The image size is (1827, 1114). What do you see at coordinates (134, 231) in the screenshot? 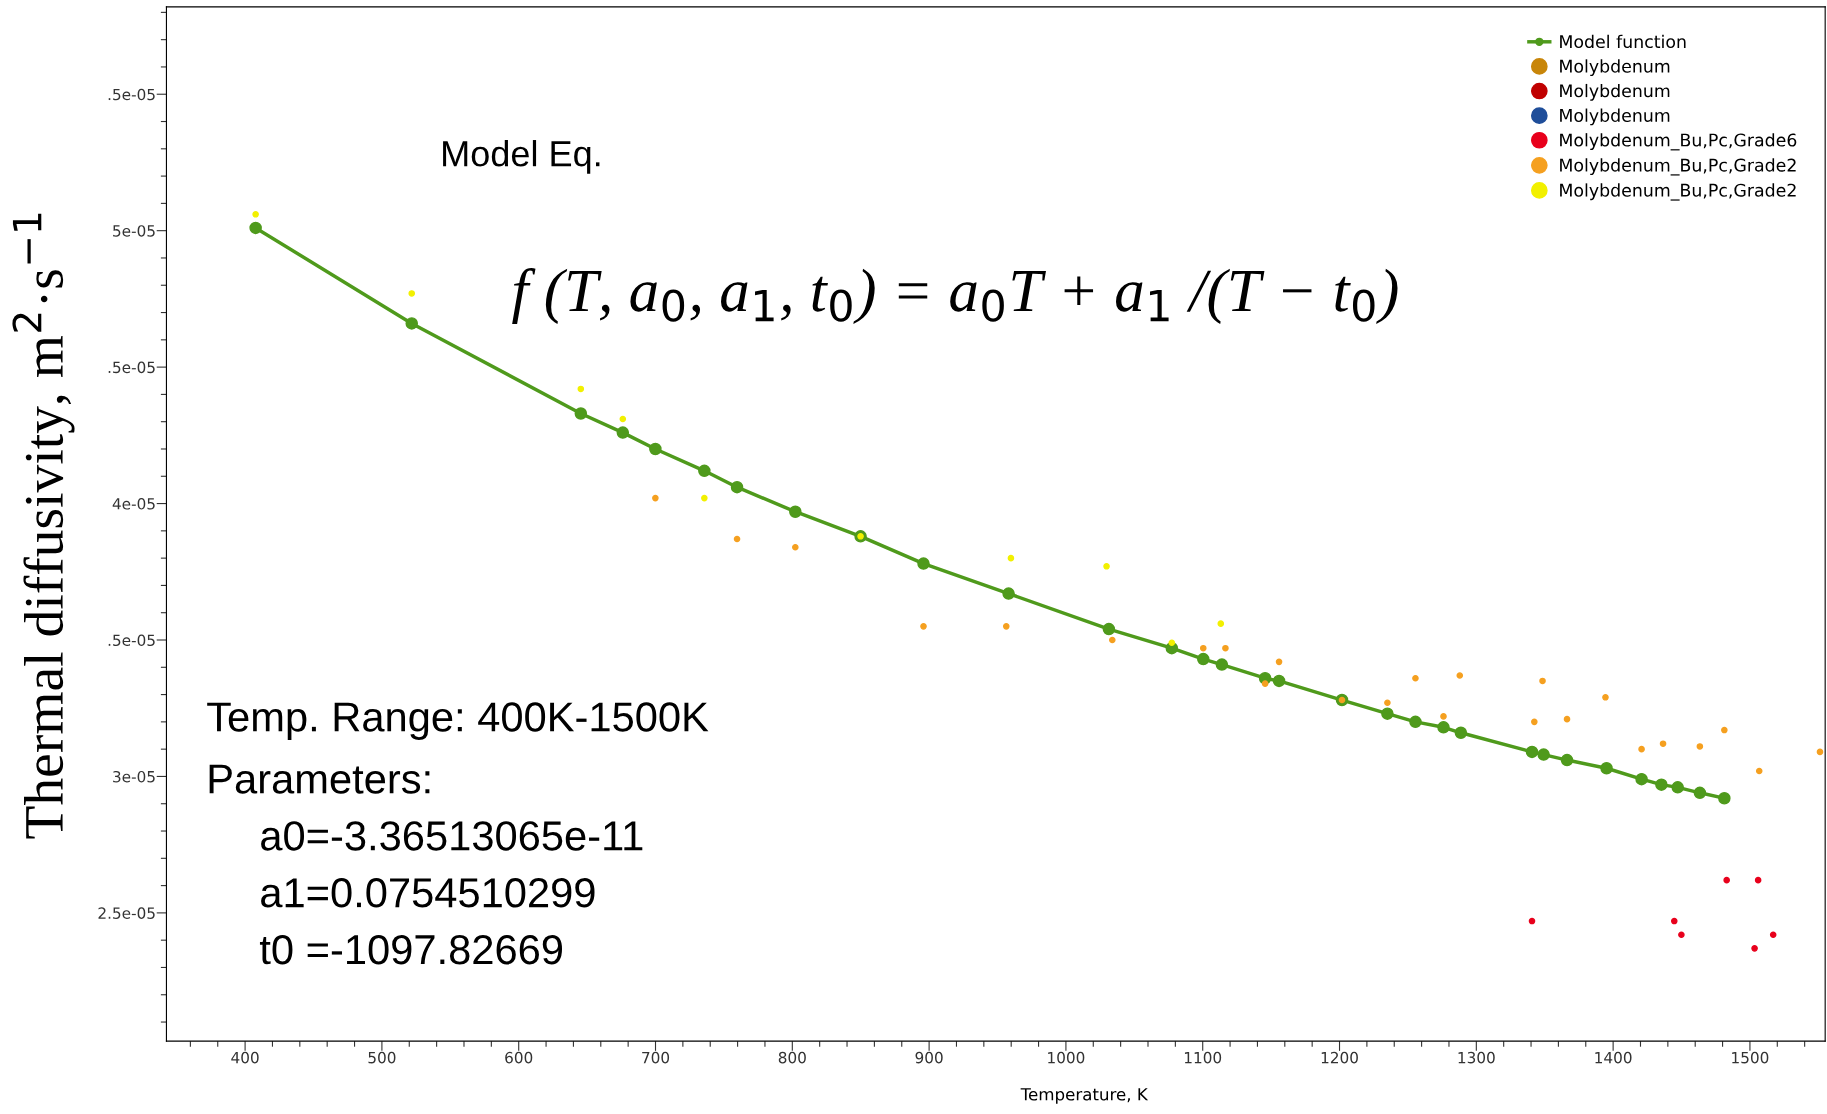
I see `y-tick-label: 5e-05` at bounding box center [134, 231].